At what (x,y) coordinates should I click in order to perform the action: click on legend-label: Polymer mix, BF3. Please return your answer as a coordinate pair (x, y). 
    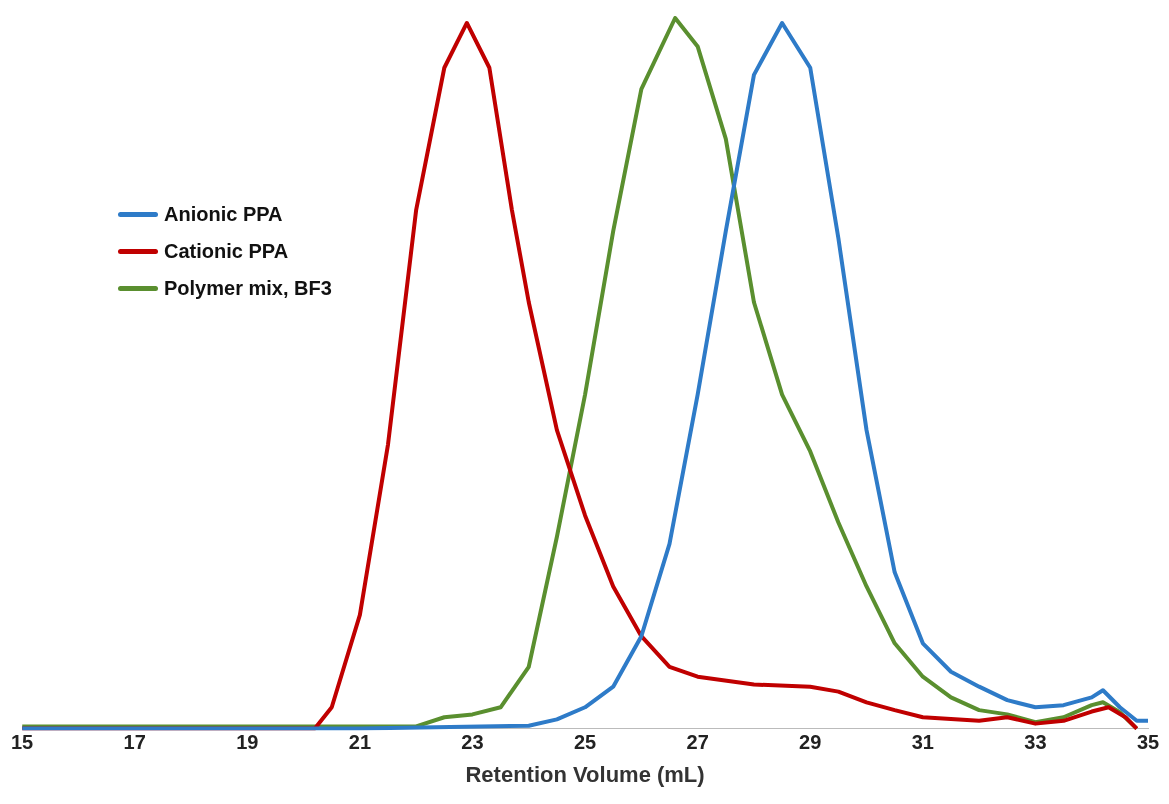
    Looking at the image, I should click on (248, 288).